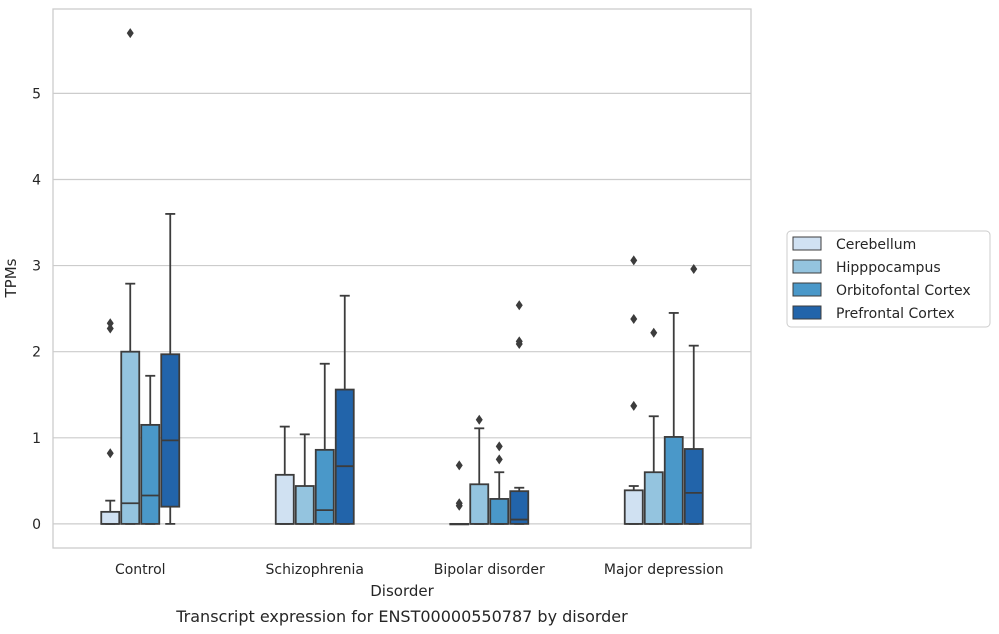 The height and width of the screenshot is (634, 999). I want to click on x-tick-label: Major depression, so click(664, 570).